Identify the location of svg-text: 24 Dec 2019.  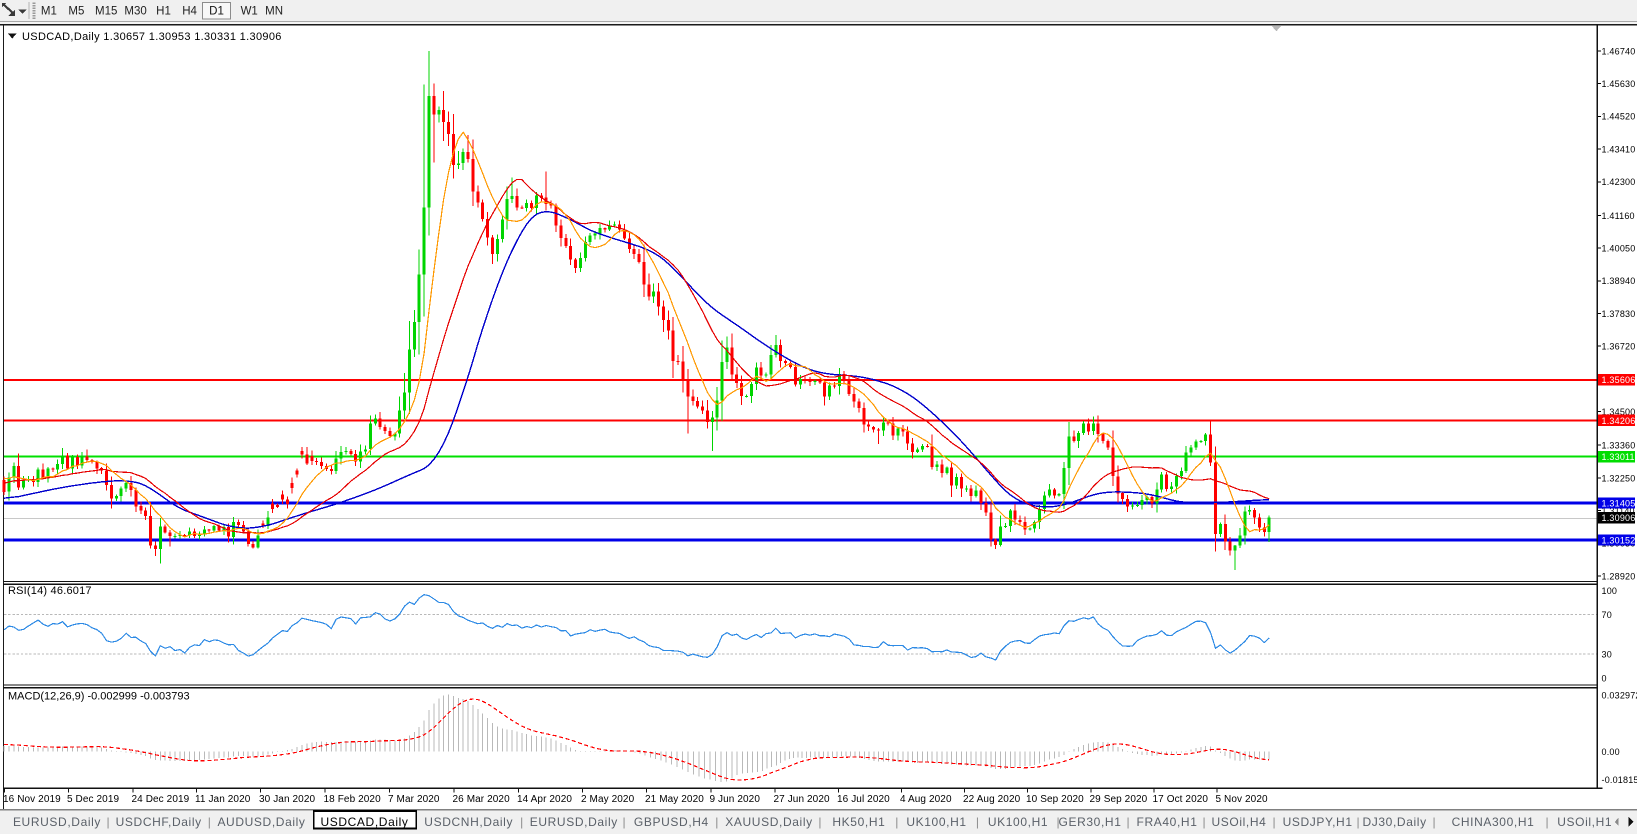
(161, 799).